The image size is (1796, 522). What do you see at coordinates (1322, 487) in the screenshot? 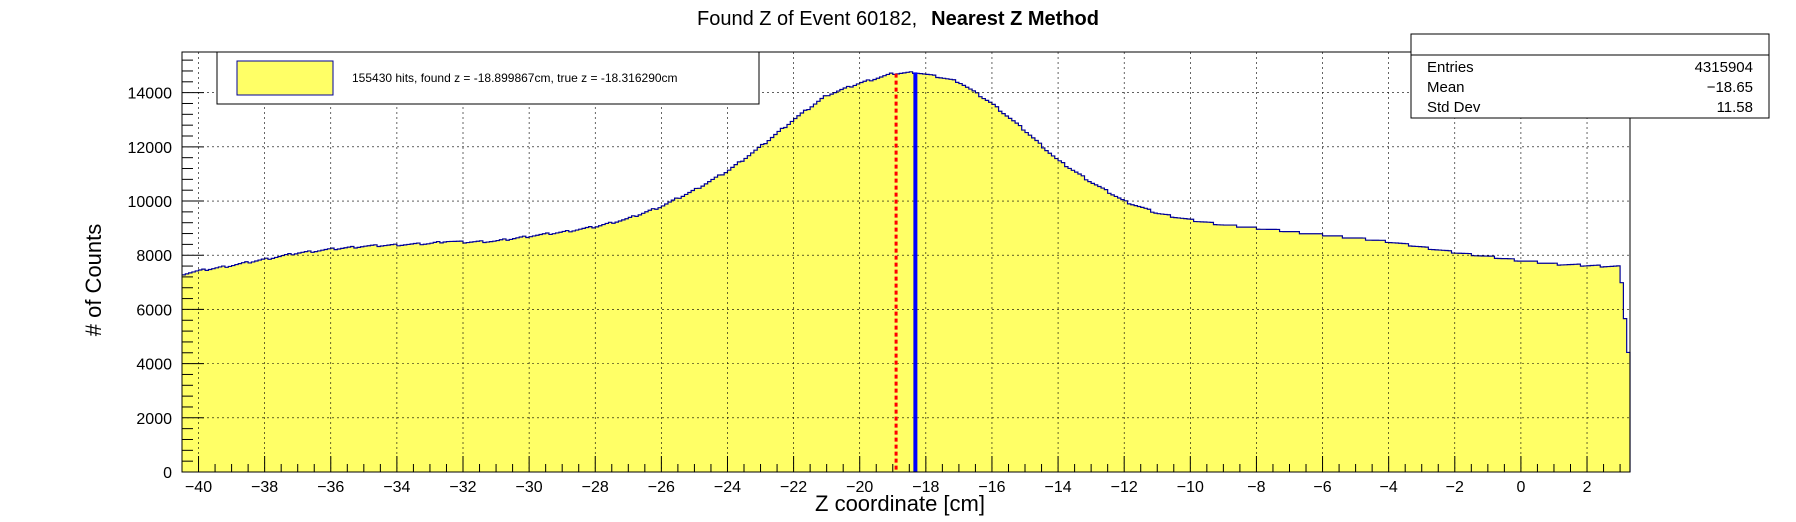
I see `x-tick-label: −6` at bounding box center [1322, 487].